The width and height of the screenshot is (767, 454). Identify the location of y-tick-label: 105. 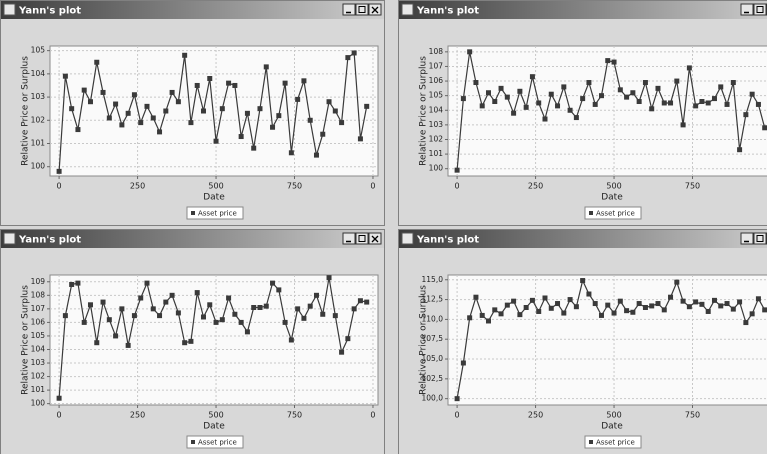
(38, 50).